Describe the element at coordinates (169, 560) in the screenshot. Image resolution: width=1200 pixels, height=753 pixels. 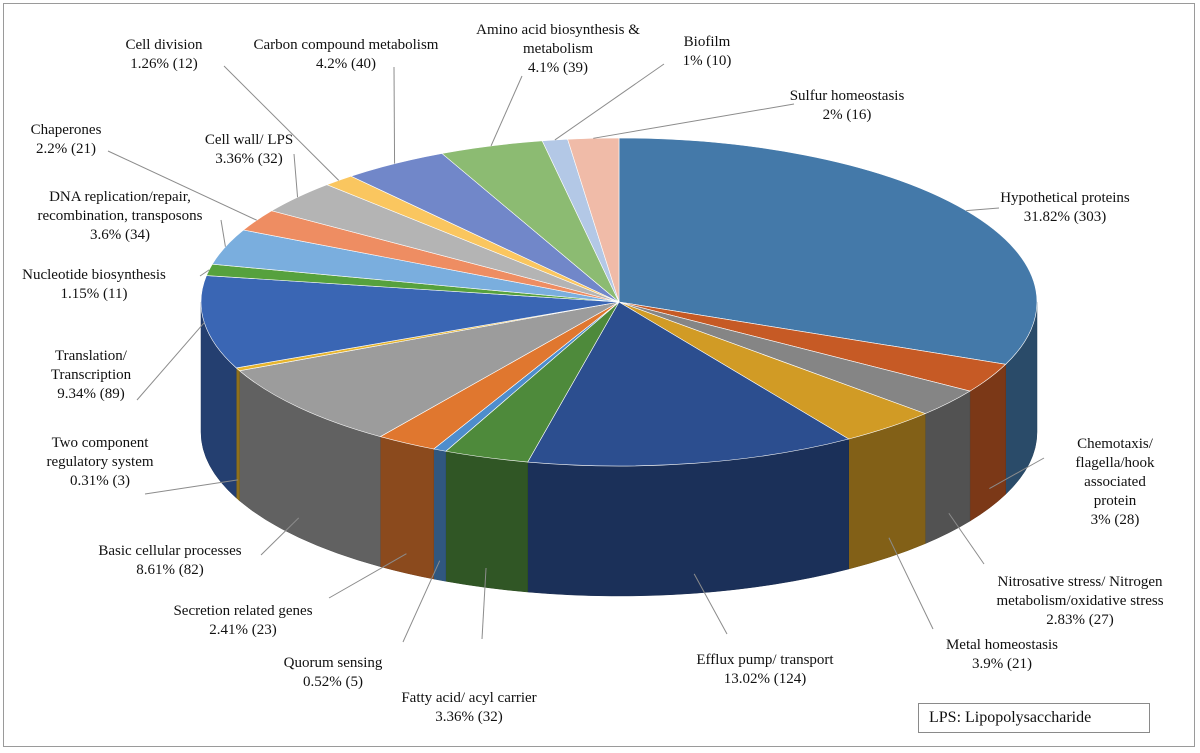
I see `slice-label-8: Basic cellular processes 8.61% (82)` at that location.